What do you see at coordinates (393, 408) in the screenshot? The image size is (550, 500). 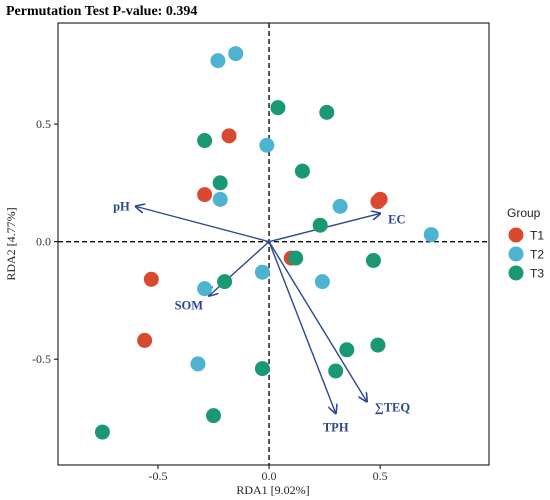 I see `arrow-label: ∑TEQ` at bounding box center [393, 408].